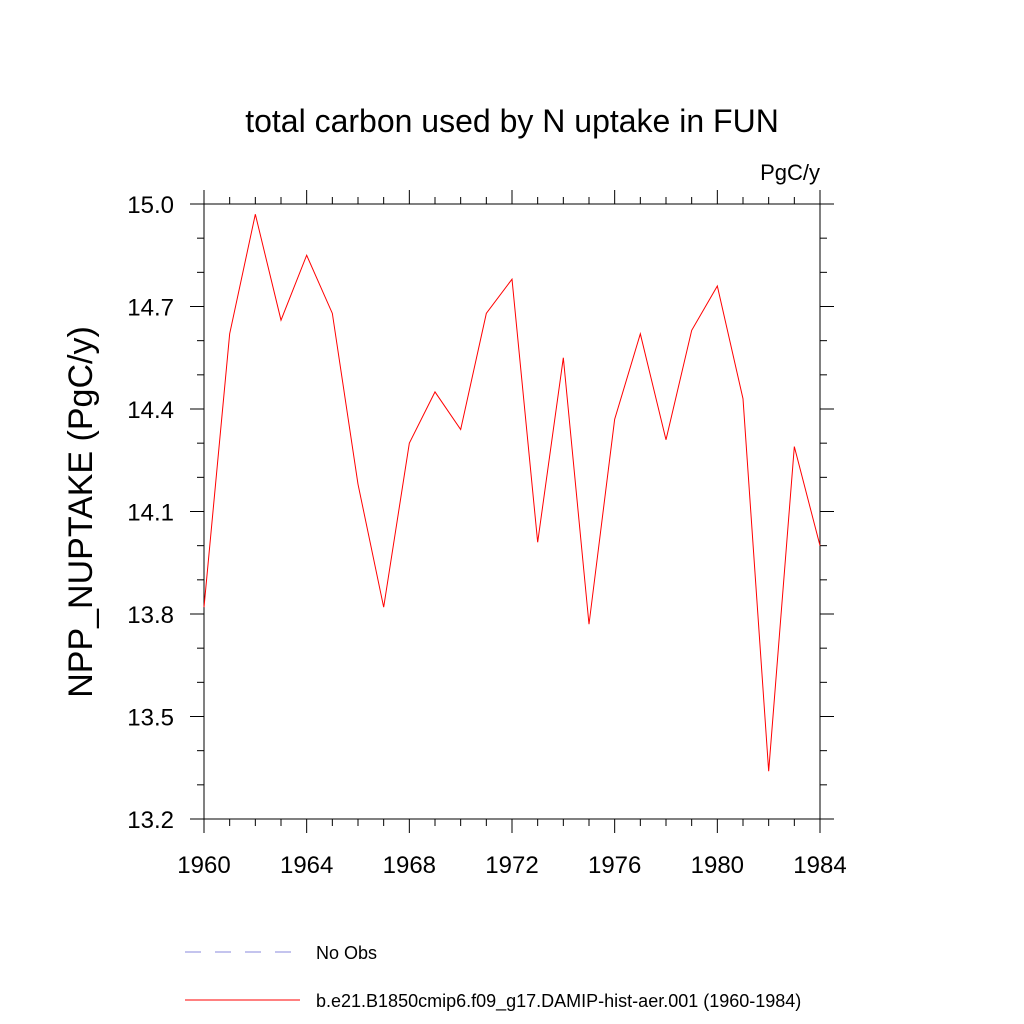 This screenshot has height=1024, width=1024. I want to click on x-tick-label: 1976, so click(614, 865).